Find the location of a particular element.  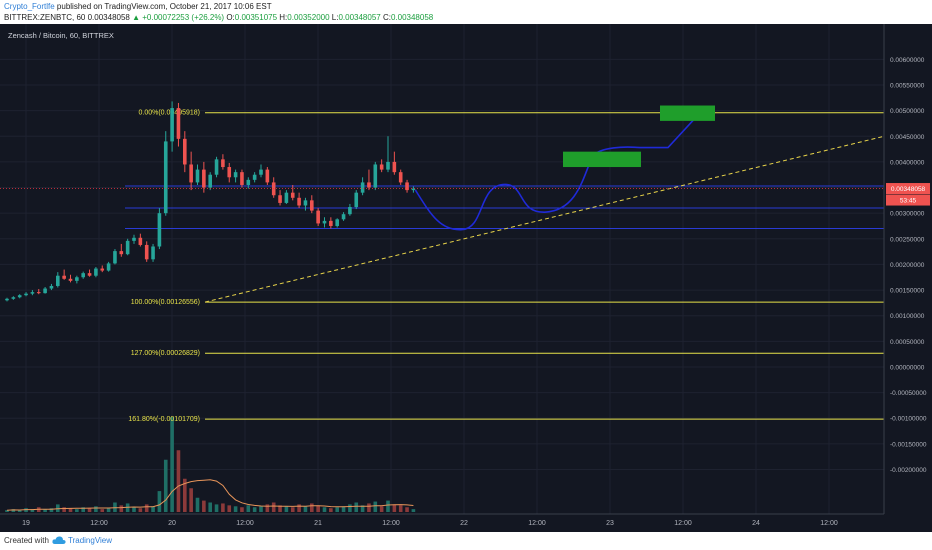

tradingview-brand-link: TradingView is located at coordinates (90, 540).